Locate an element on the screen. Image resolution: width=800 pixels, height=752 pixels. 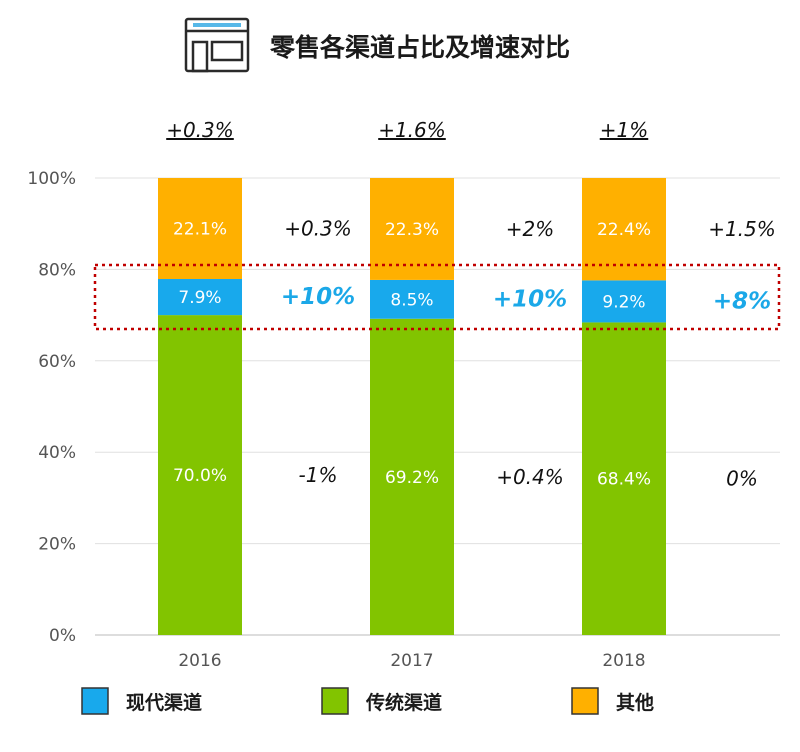
segment-label: 22.3% is located at coordinates (412, 230).